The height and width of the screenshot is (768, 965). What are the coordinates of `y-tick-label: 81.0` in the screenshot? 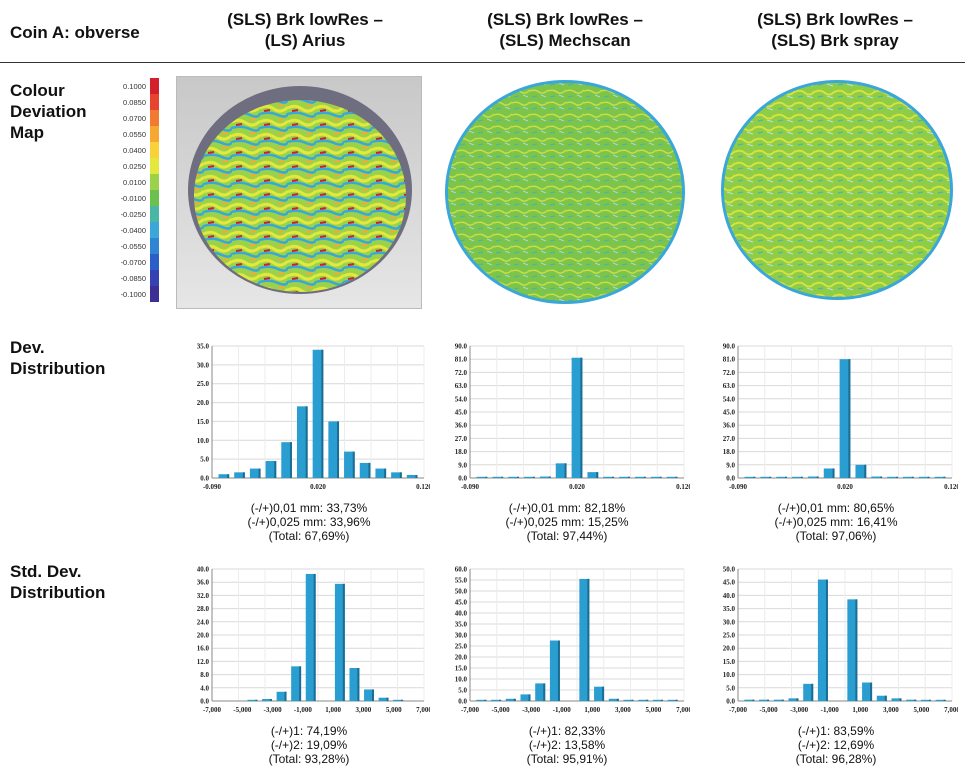 It's located at (461, 360).